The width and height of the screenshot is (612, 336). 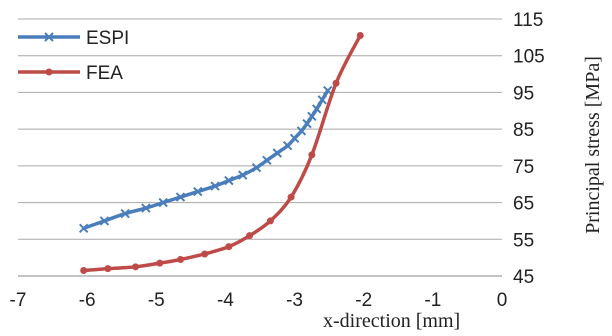 What do you see at coordinates (529, 149) in the screenshot?
I see `y-tick-labels: 45 55 65 75 85 95 105 115` at bounding box center [529, 149].